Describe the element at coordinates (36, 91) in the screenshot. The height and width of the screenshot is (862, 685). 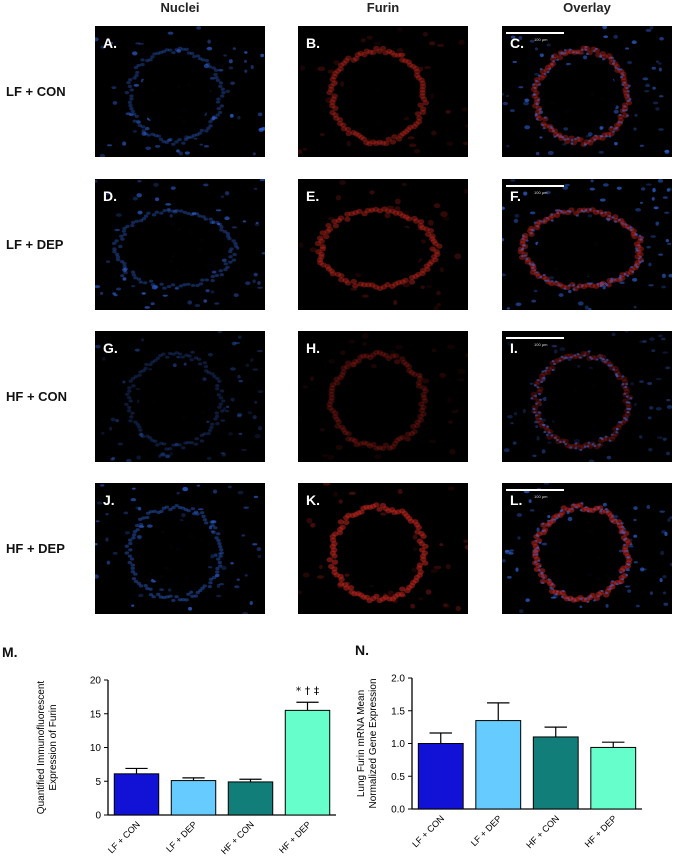
I see `row-label-lf-con: LF + CON` at that location.